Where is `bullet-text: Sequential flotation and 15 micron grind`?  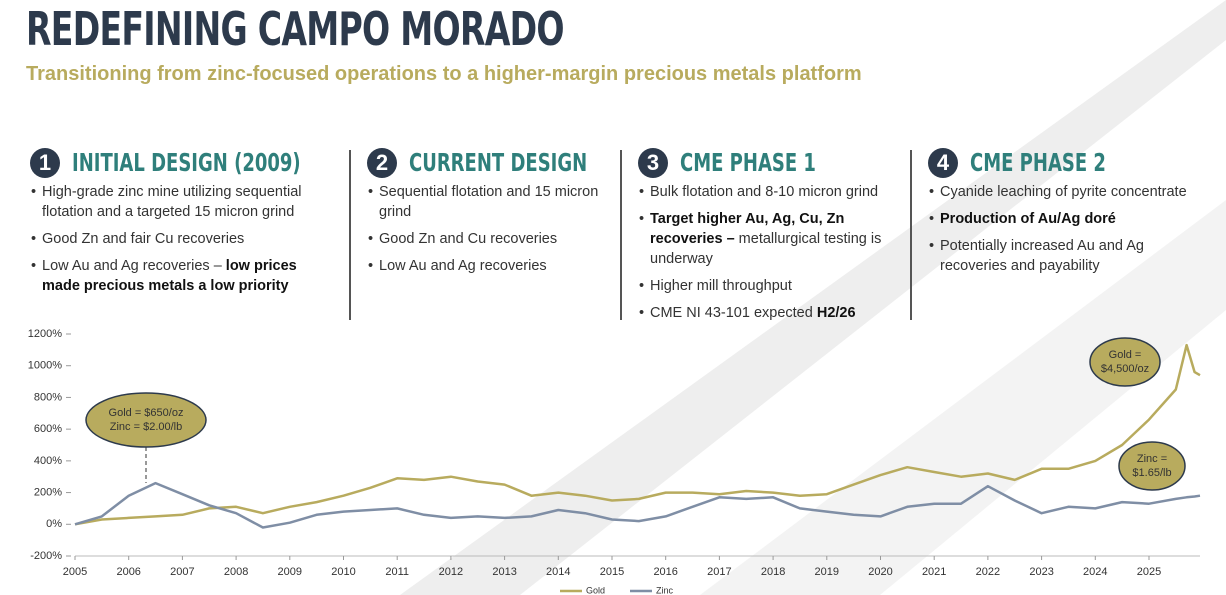
bullet-text: Sequential flotation and 15 micron grind is located at coordinates (489, 202).